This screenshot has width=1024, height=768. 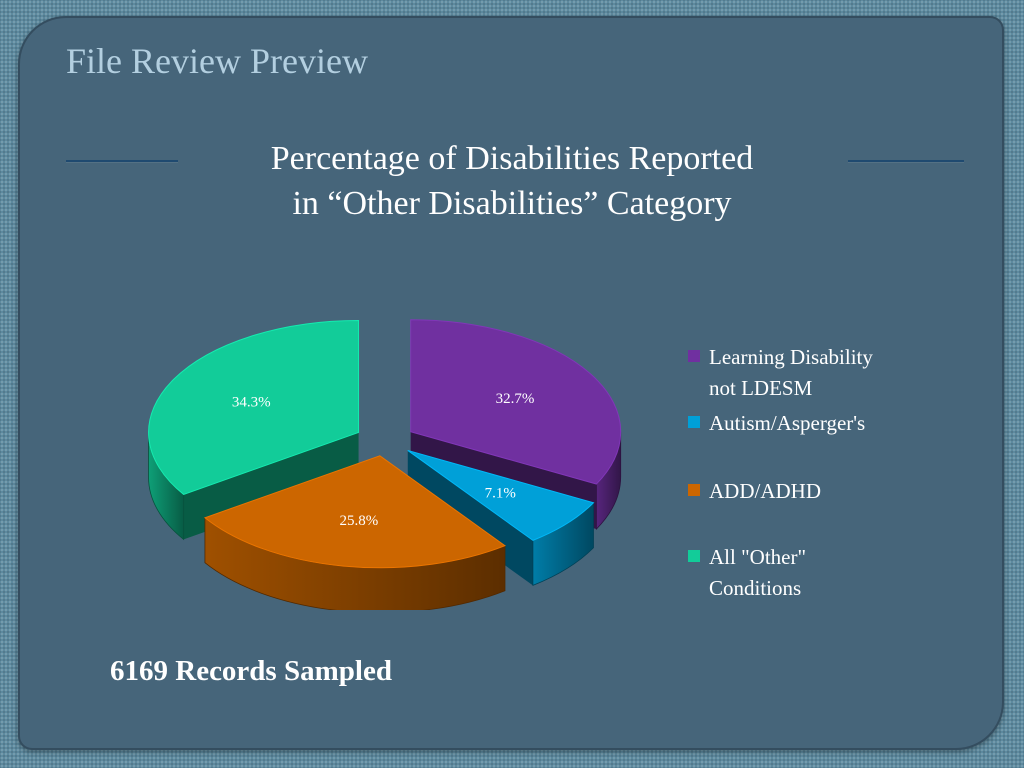 I want to click on legend-label-add-adhd: ADD/ADHD, so click(x=765, y=491).